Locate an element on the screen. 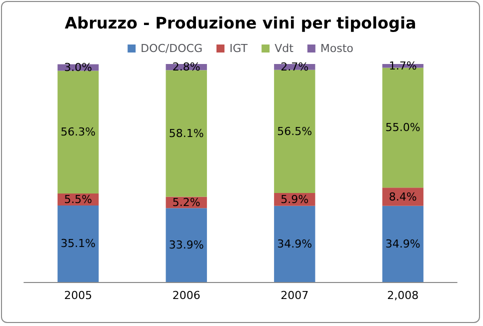 This screenshot has height=326, width=483. x-tick-label: 2006 is located at coordinates (186, 295).